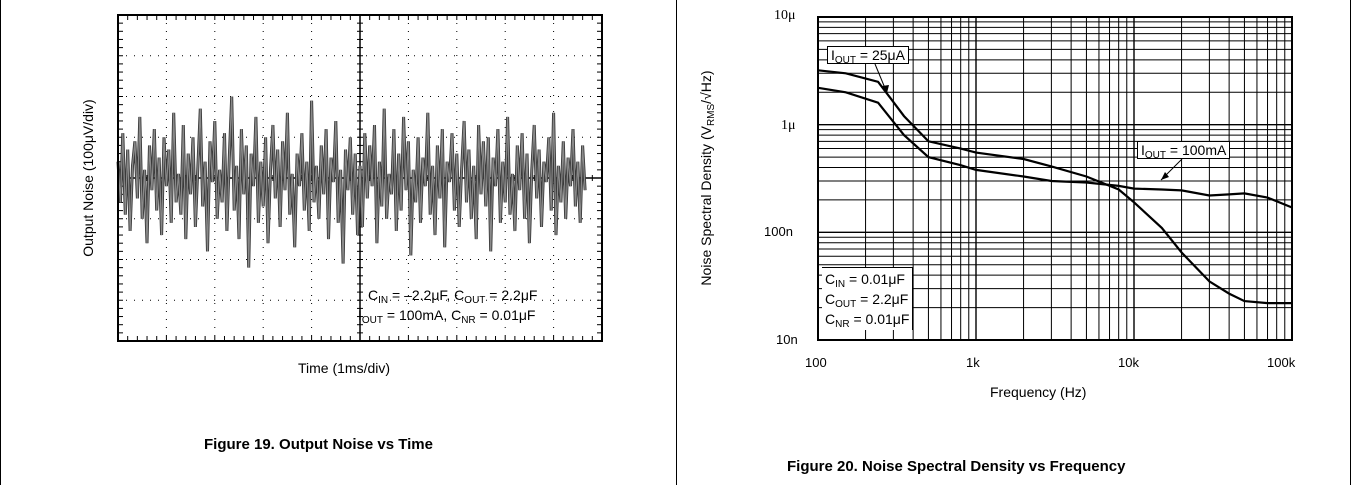 The width and height of the screenshot is (1351, 485). I want to click on y-tick-100n: 100n, so click(778, 231).